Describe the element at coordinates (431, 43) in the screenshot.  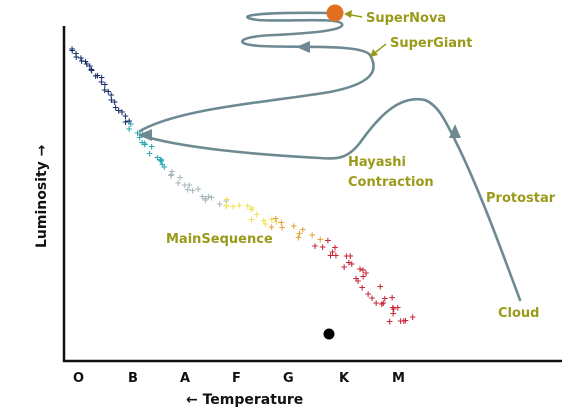
I see `supergiant-label: SuperGiant` at that location.